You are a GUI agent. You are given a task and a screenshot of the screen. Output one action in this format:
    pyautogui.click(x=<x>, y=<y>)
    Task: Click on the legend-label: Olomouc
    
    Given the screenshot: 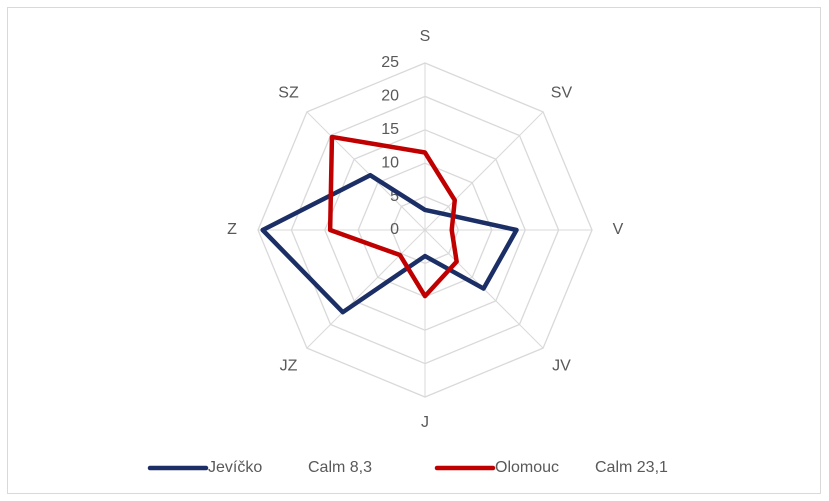 What is the action you would take?
    pyautogui.click(x=527, y=467)
    